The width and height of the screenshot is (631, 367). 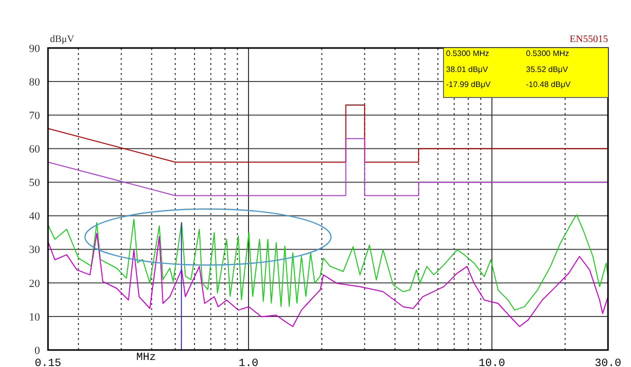 What do you see at coordinates (34, 216) in the screenshot?
I see `y-tick-label: 40` at bounding box center [34, 216].